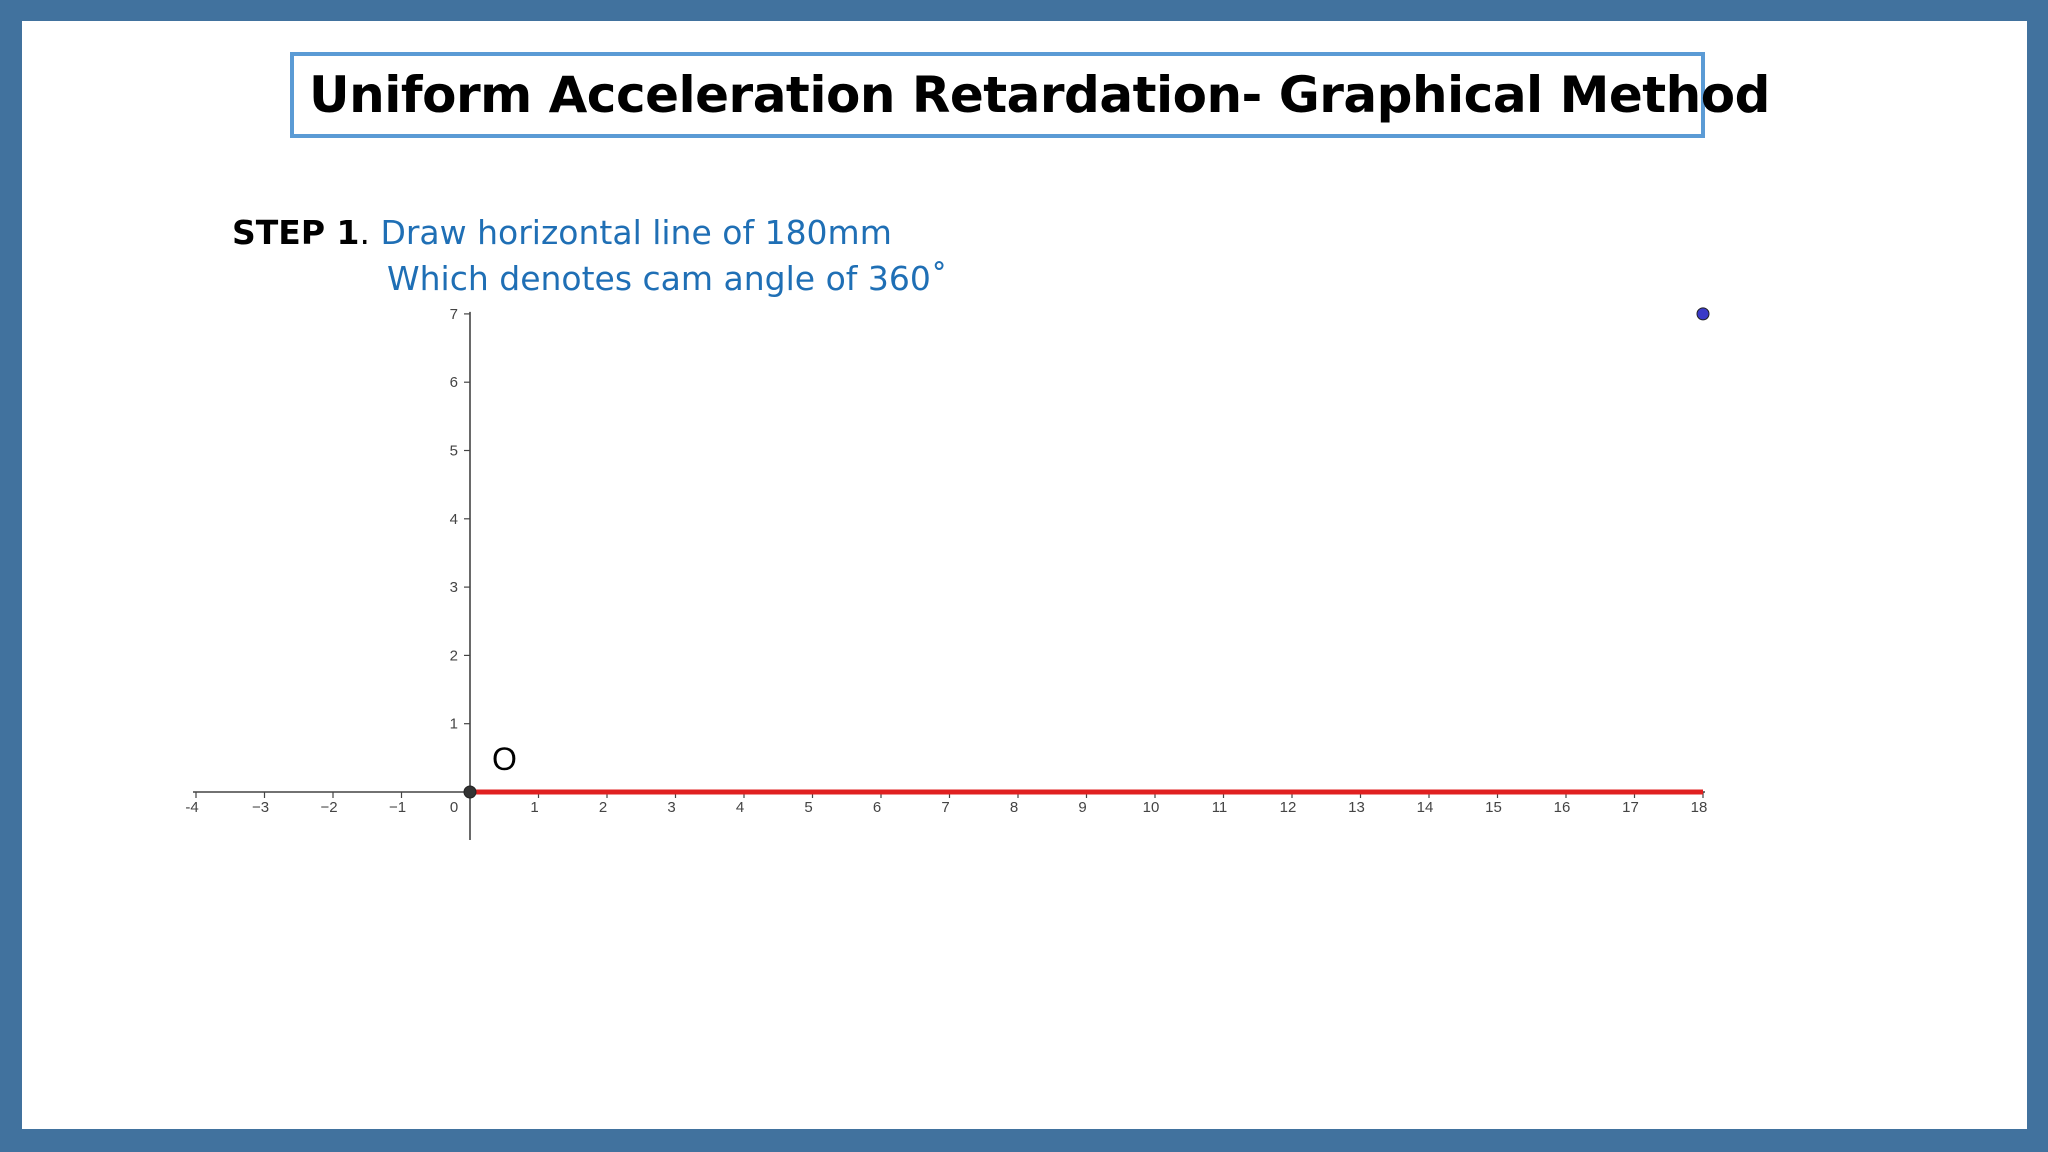 This screenshot has width=2048, height=1152. I want to click on x-tick-label: −3, so click(260, 807).